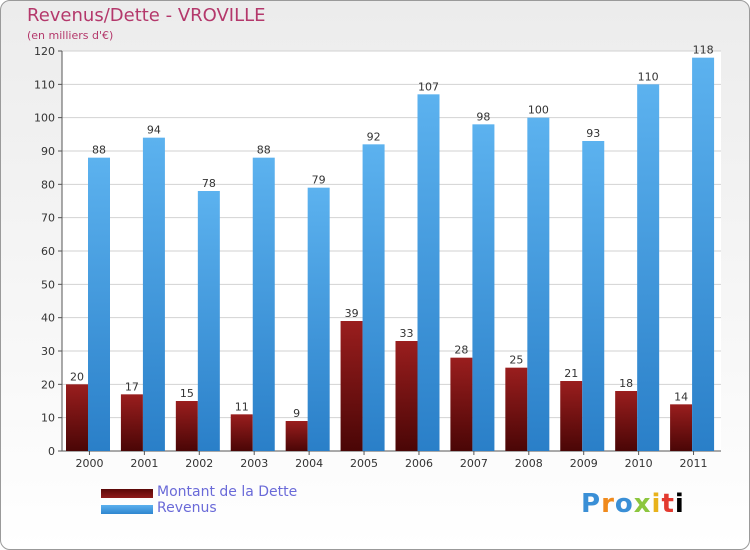 Image resolution: width=750 pixels, height=550 pixels. I want to click on data-label-dette: 14, so click(681, 396).